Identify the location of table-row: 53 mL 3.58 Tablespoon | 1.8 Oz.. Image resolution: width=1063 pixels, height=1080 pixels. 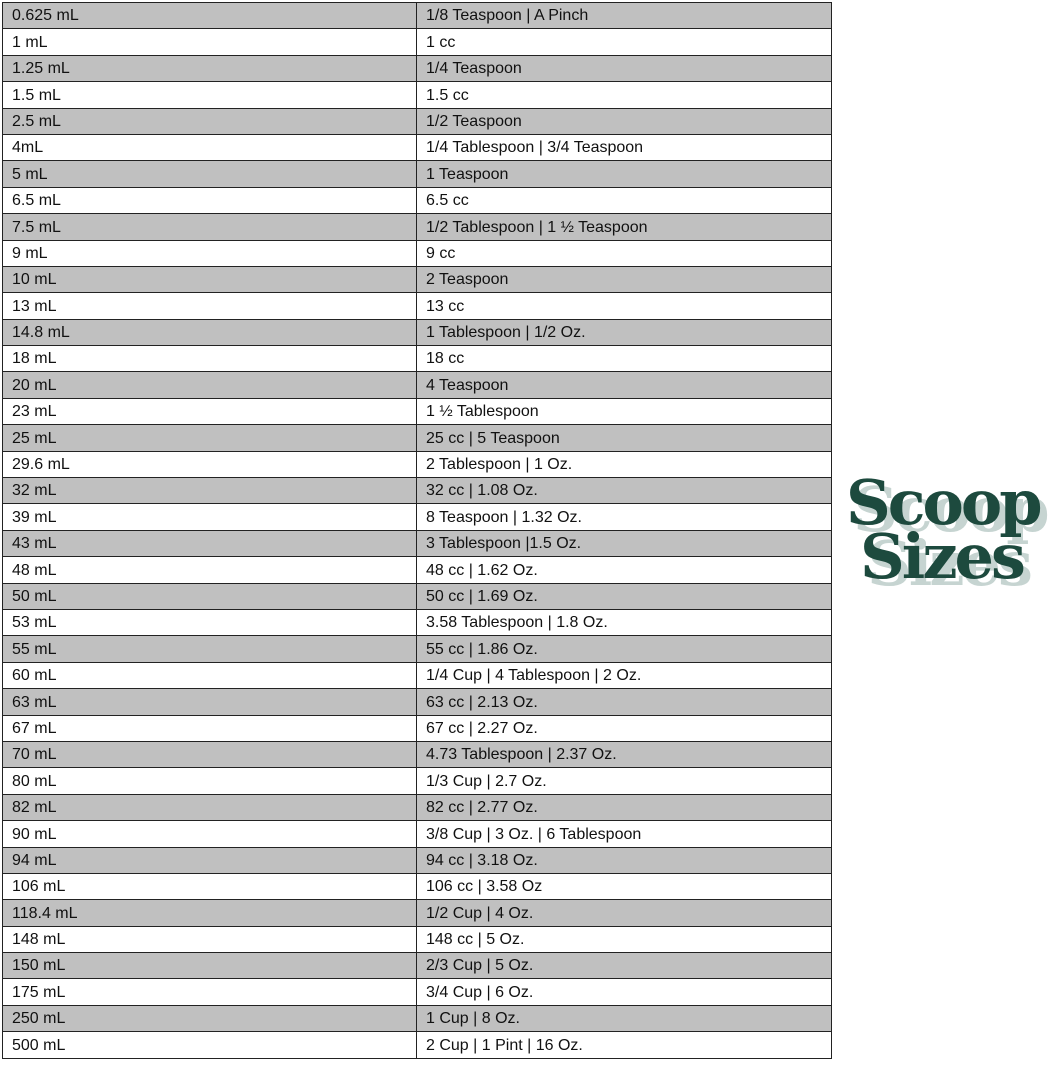
(417, 622).